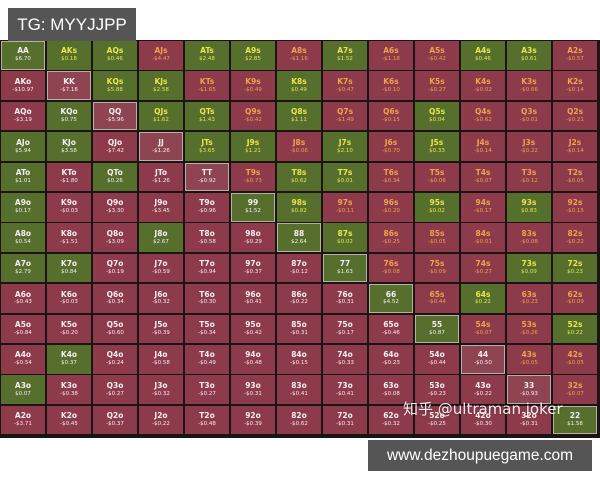  Describe the element at coordinates (253, 237) in the screenshot. I see `hand-cell: 98o -$0.29` at that location.